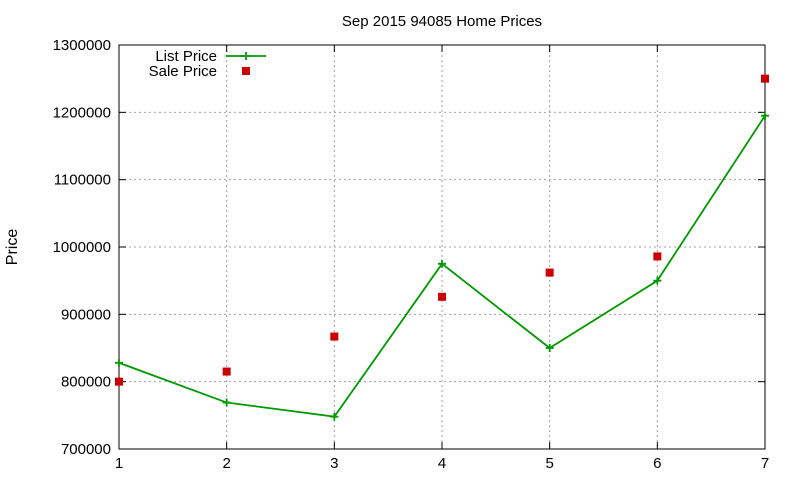 The image size is (800, 480). Describe the element at coordinates (86, 449) in the screenshot. I see `y-tick-label: 700000` at that location.